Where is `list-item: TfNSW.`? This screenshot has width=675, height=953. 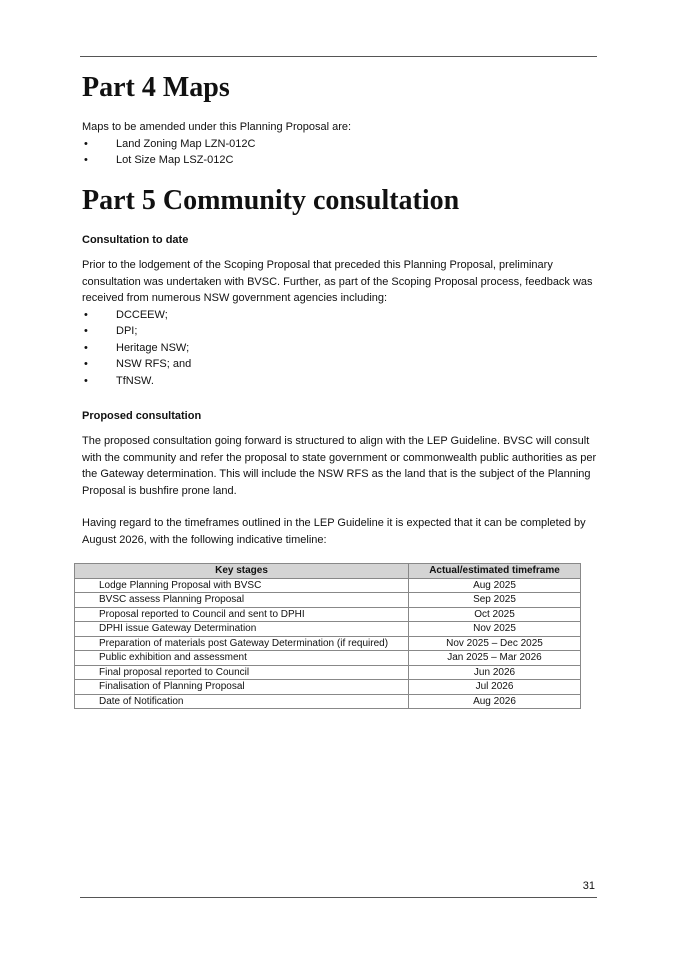 list-item: TfNSW. is located at coordinates (342, 381).